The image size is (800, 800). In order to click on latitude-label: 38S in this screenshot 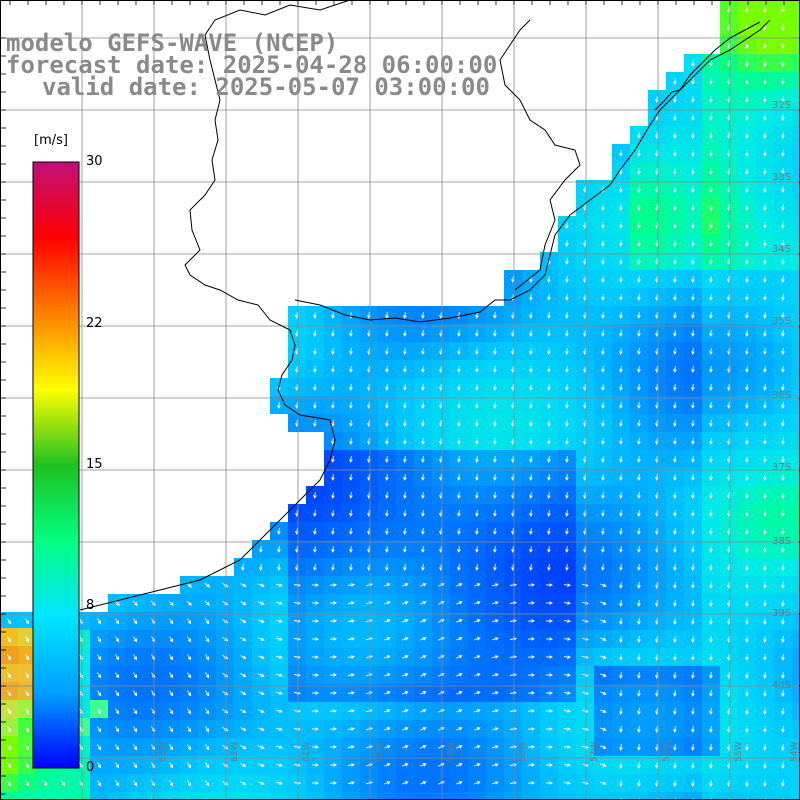, I will do `click(782, 541)`.